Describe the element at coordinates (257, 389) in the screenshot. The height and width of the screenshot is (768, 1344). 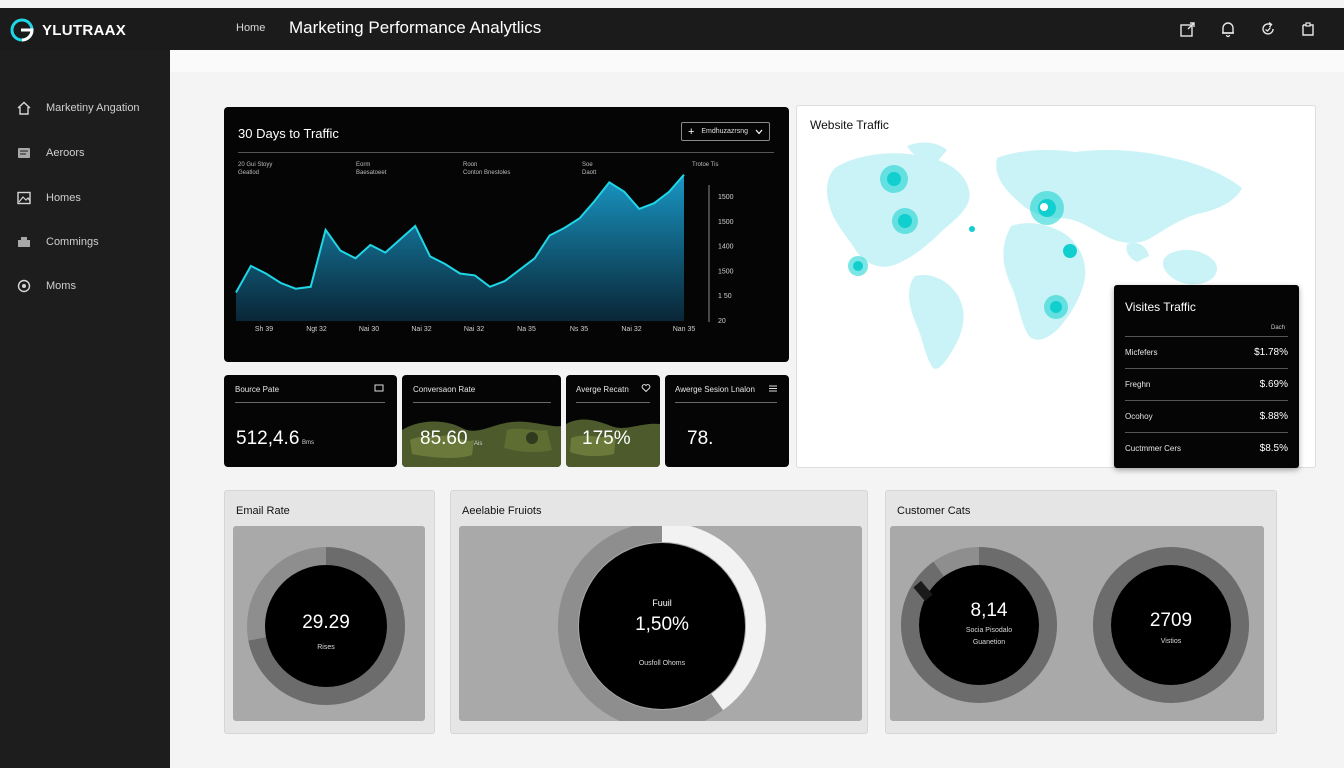
I see `kpi-label: Bource Pate` at that location.